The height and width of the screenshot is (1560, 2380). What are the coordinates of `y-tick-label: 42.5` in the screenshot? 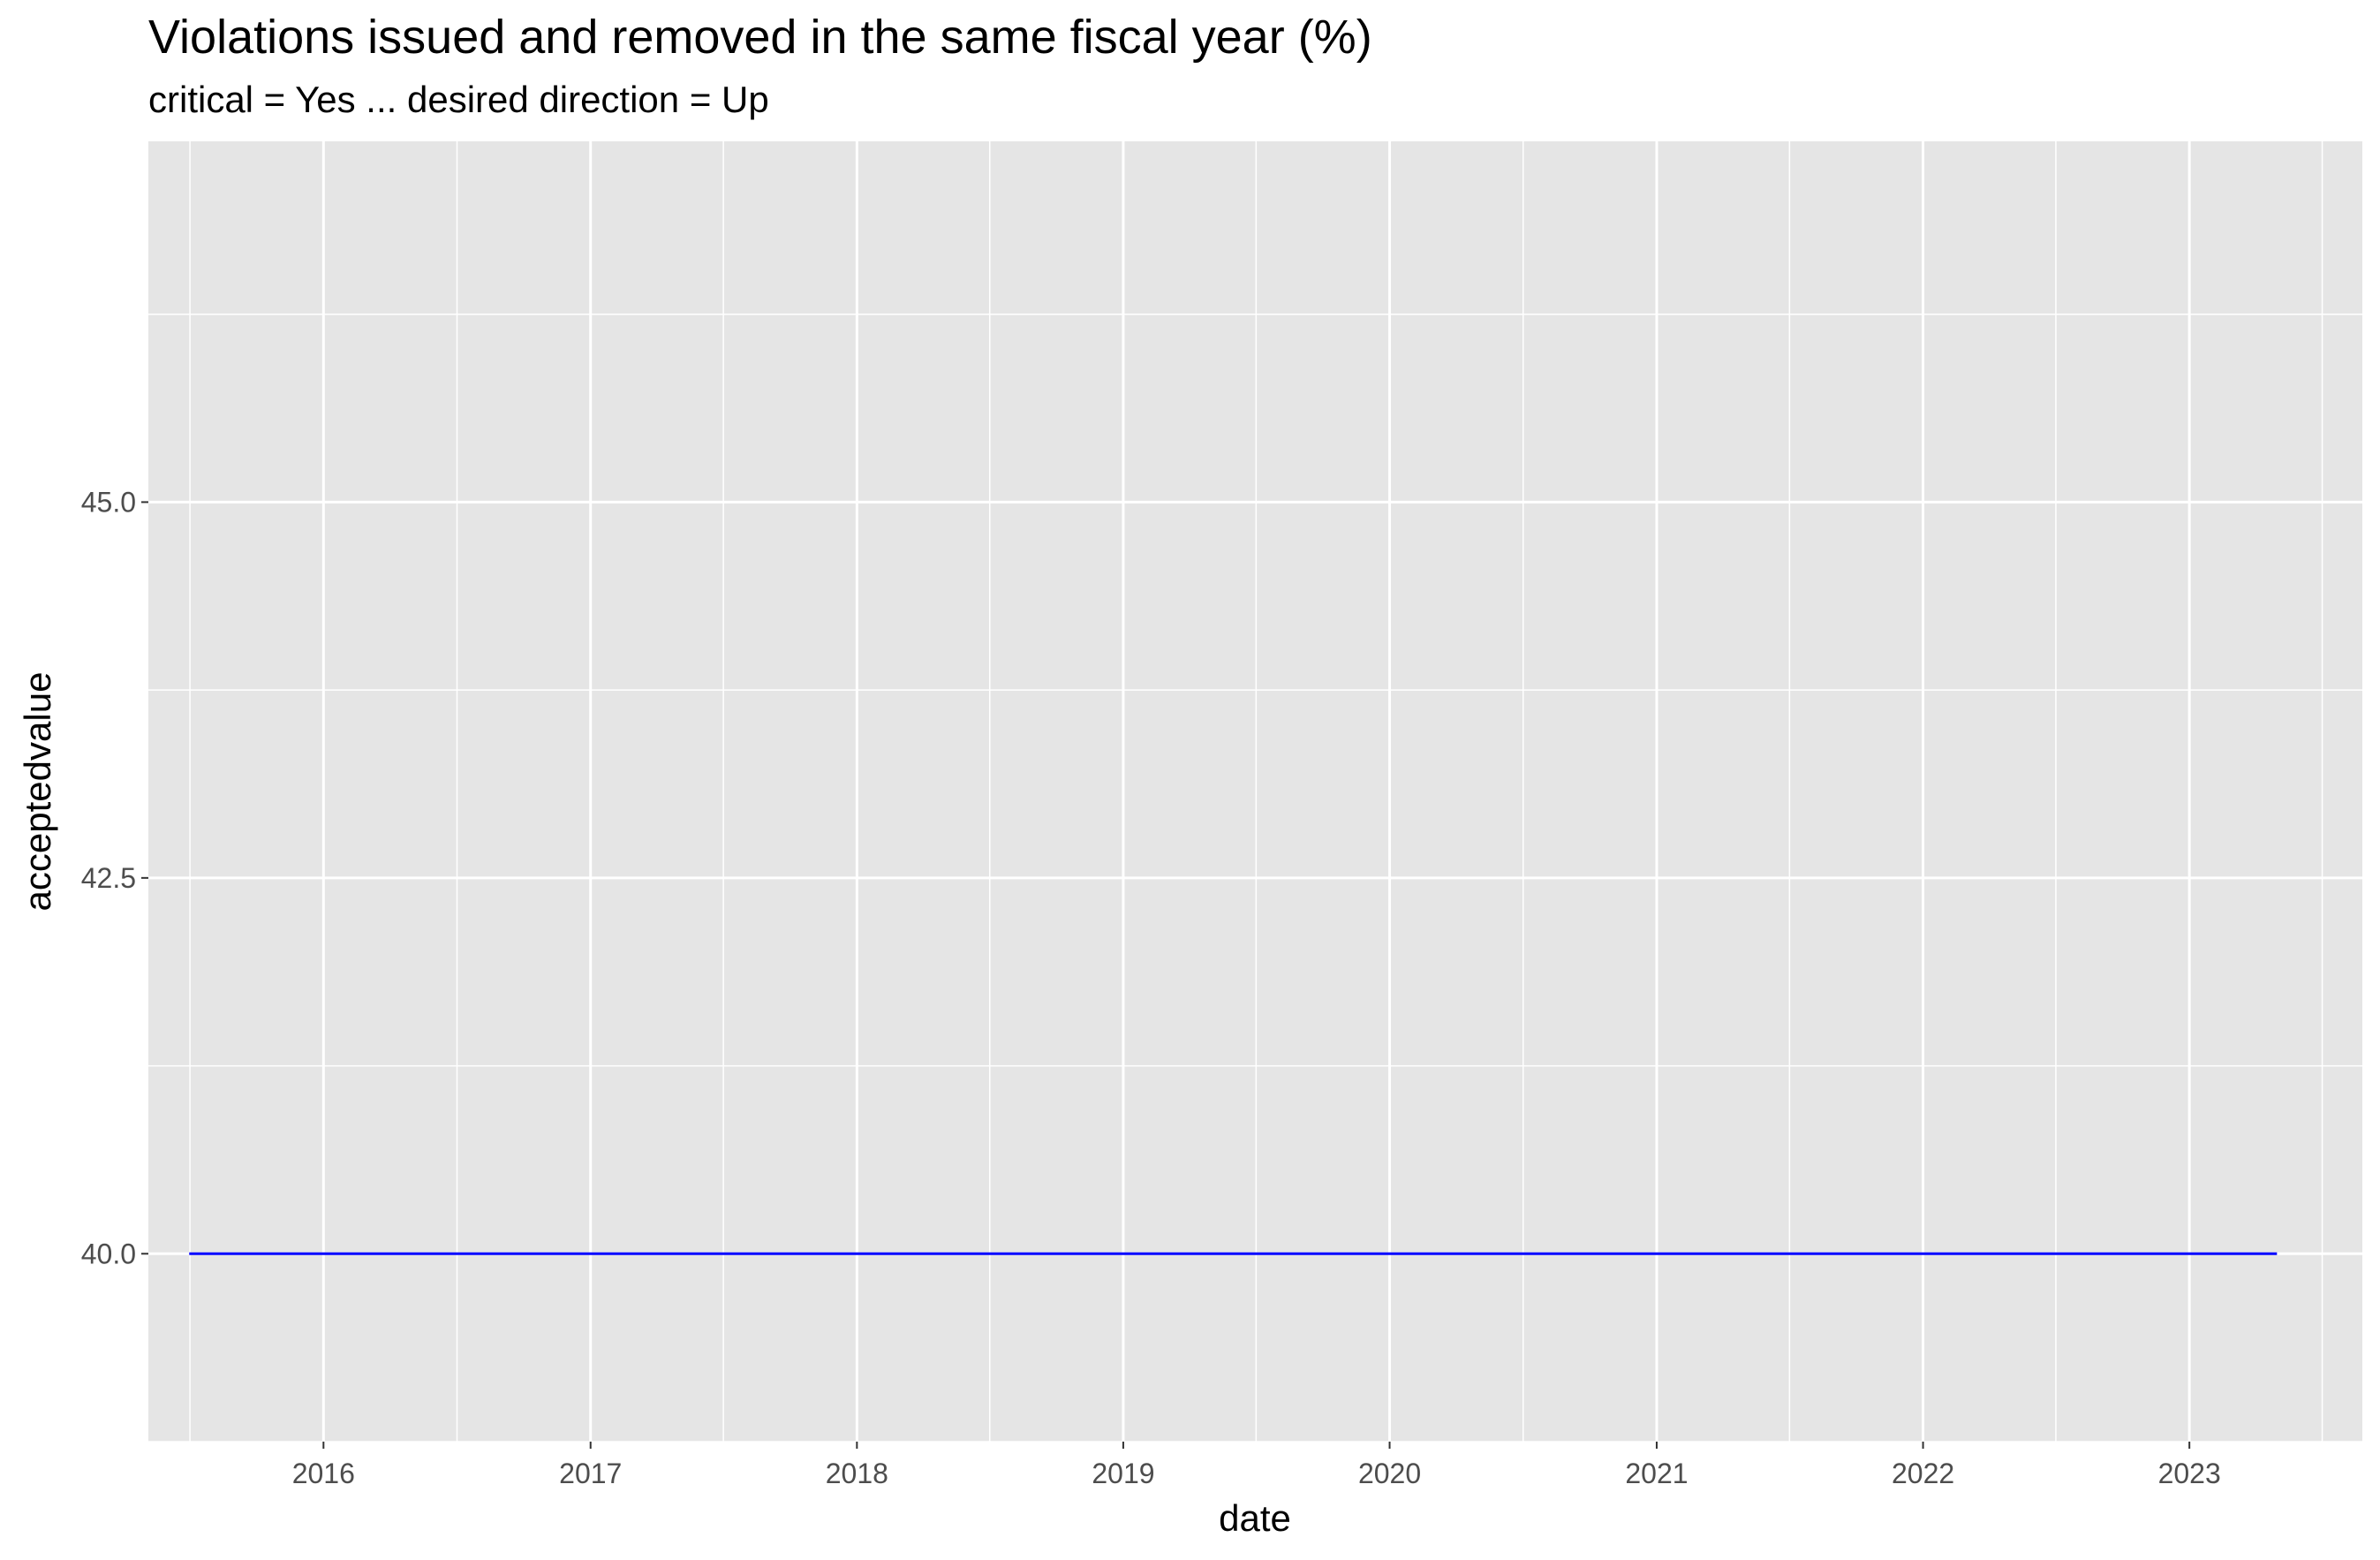 It's located at (108, 878).